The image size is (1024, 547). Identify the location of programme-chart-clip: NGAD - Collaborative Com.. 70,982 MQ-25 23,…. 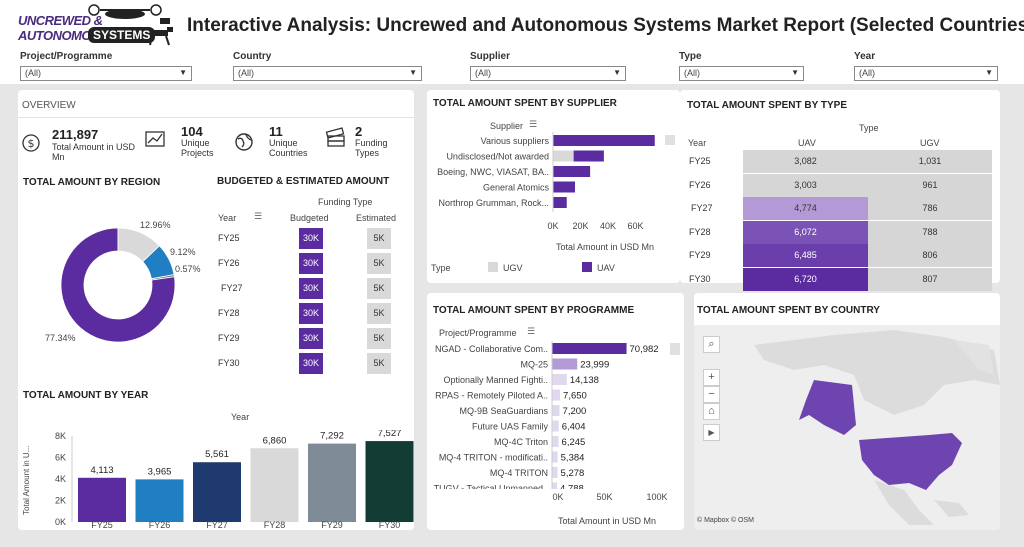
(555, 415).